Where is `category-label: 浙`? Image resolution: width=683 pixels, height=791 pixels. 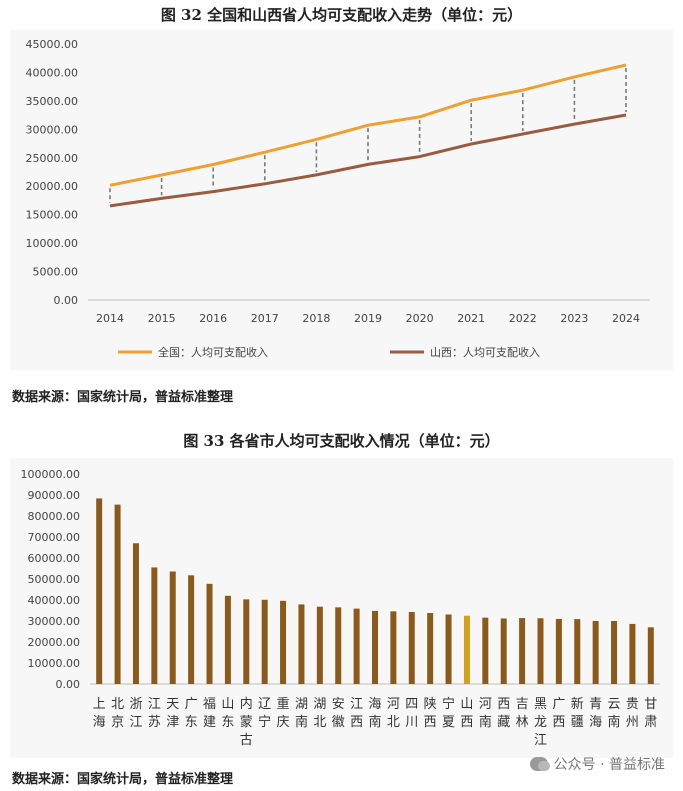 category-label: 浙 is located at coordinates (135, 704).